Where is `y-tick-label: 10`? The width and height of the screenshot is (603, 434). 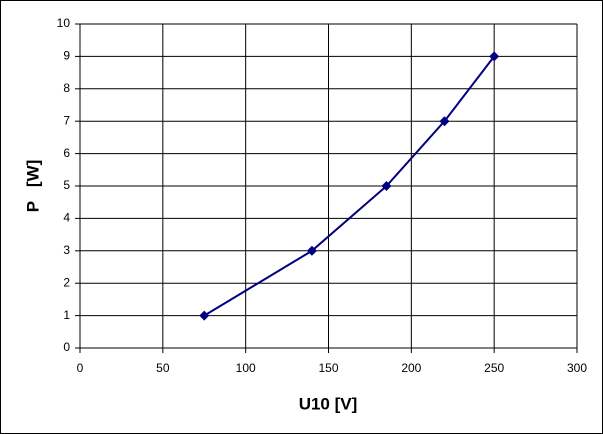 y-tick-label: 10 is located at coordinates (64, 23).